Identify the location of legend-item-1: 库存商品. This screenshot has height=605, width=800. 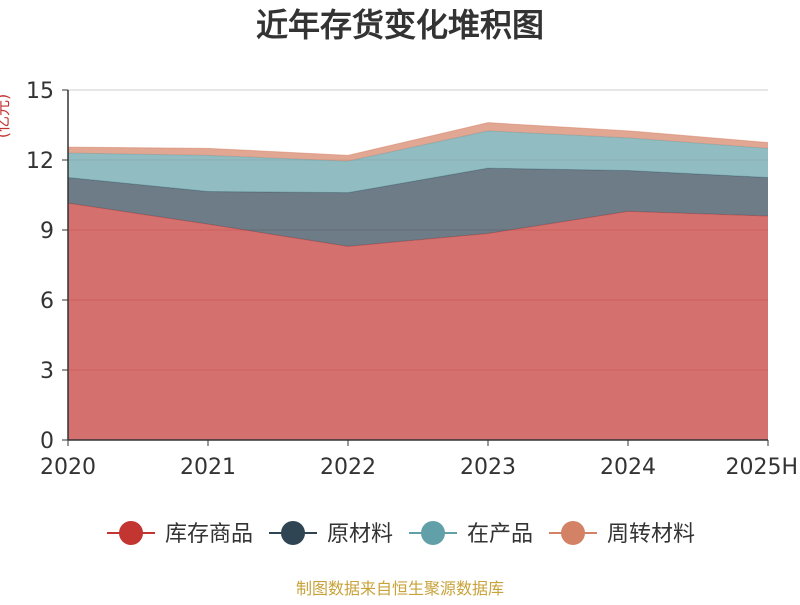
(180, 534).